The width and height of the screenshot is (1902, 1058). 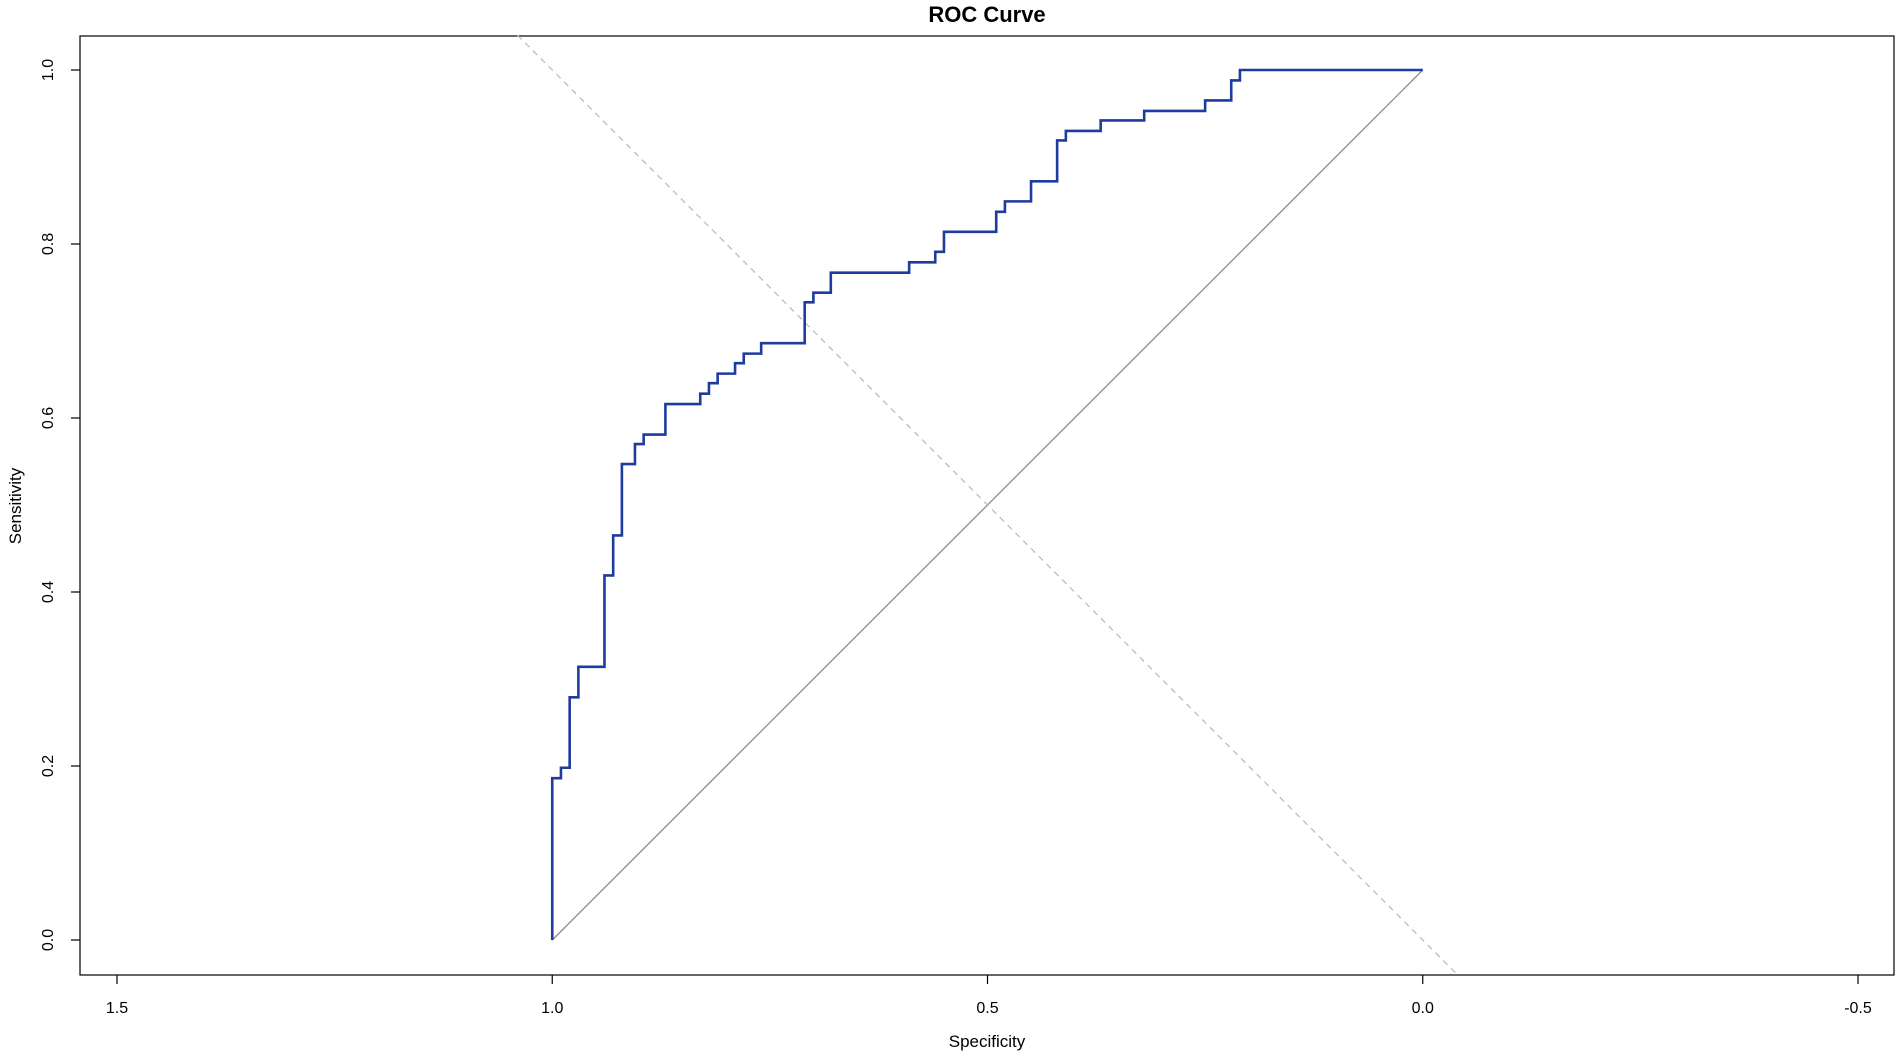 What do you see at coordinates (552, 1008) in the screenshot?
I see `x-tick-label: 1.0` at bounding box center [552, 1008].